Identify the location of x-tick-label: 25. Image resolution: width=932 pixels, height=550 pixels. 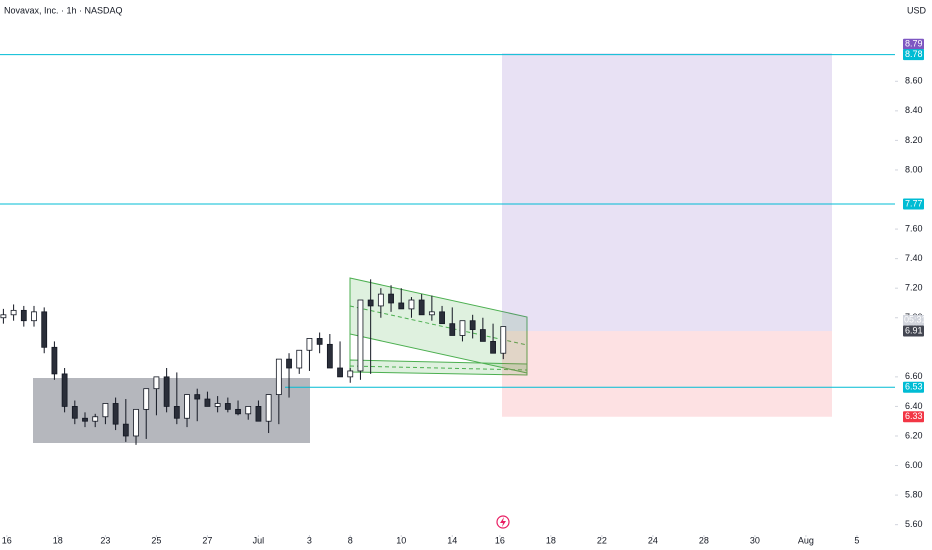
(156, 540).